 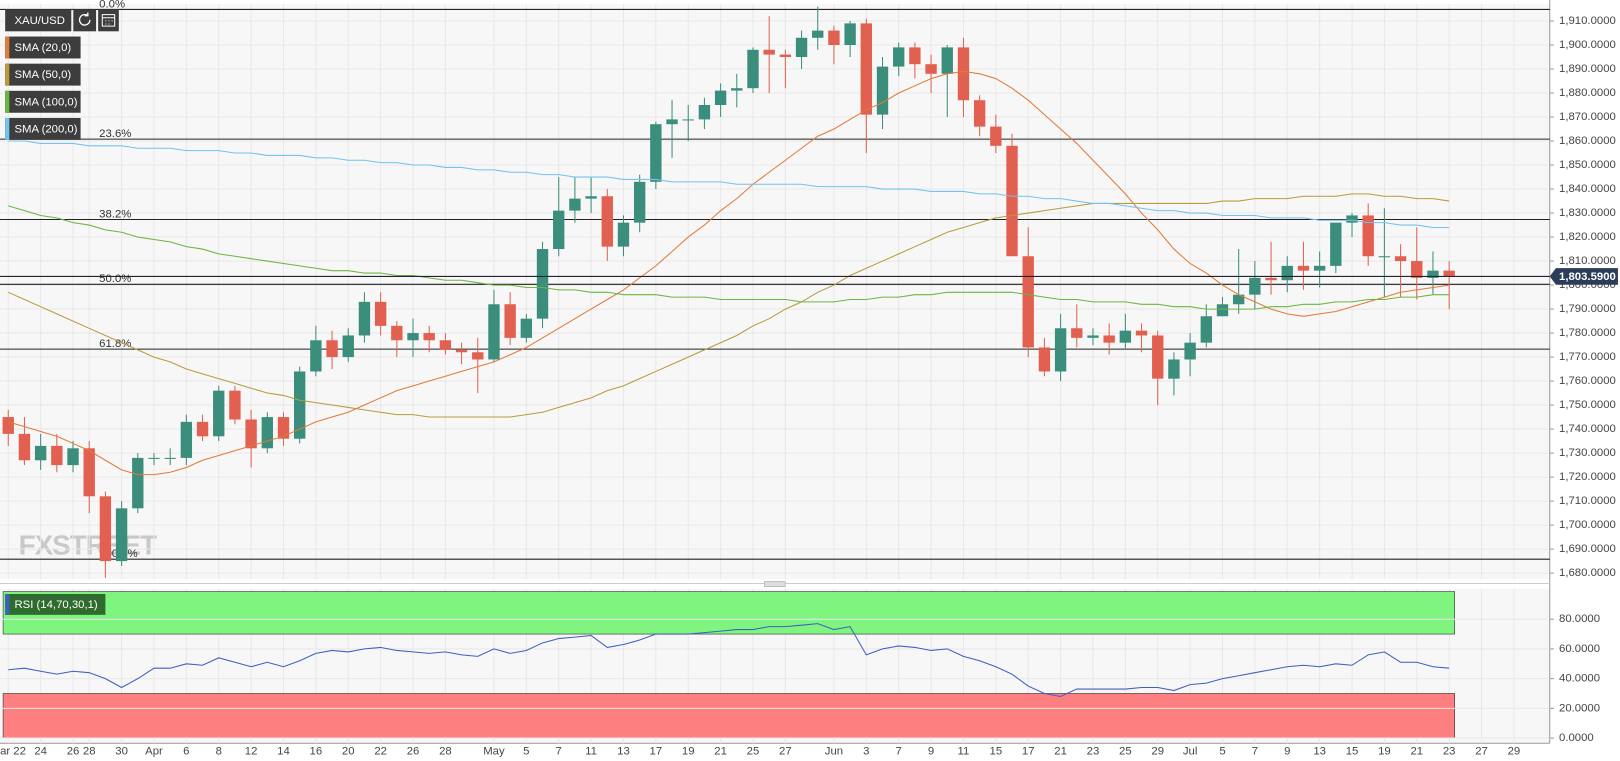 I want to click on y-tick-label: 1,790.0000, so click(x=1587, y=309).